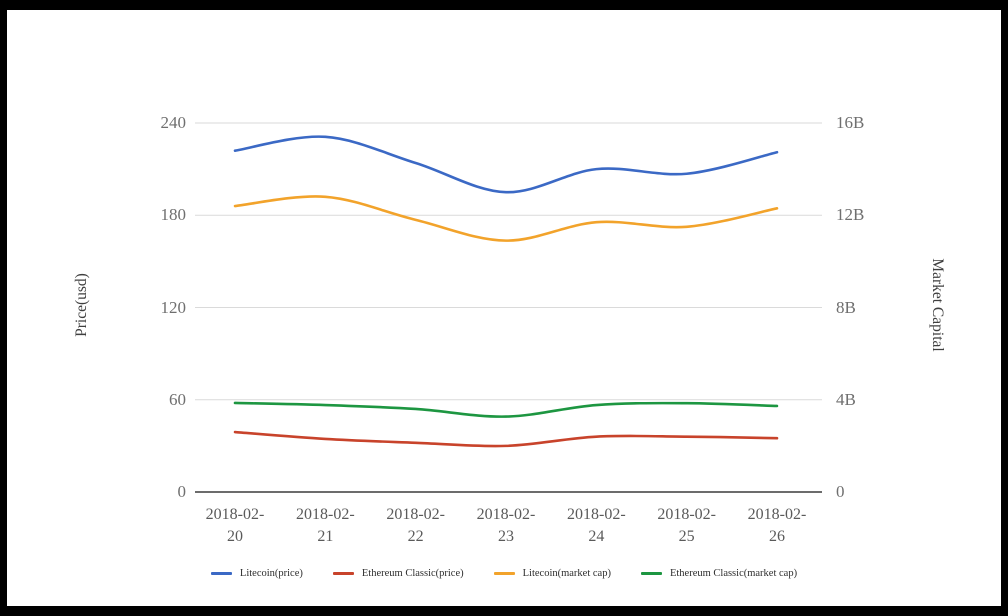 The image size is (1008, 616). I want to click on right-tick-label: 12B, so click(850, 215).